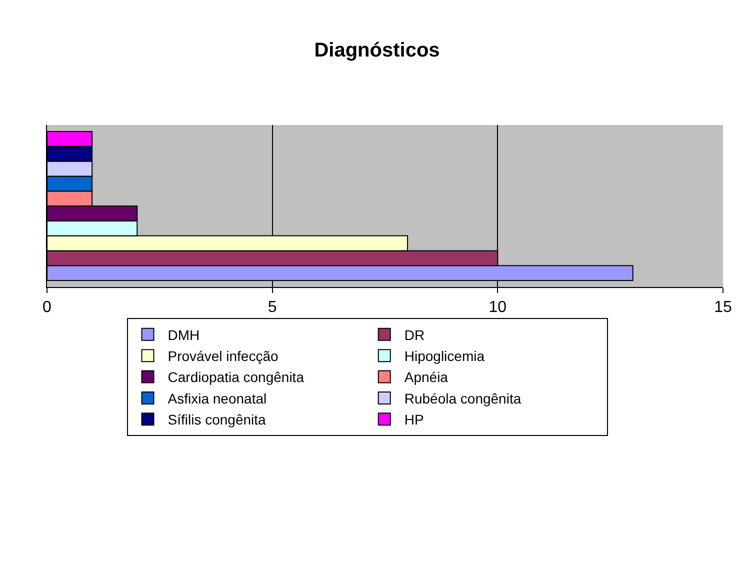 The height and width of the screenshot is (585, 754). What do you see at coordinates (236, 377) in the screenshot?
I see `legend-label: Cardiopatia congênita` at bounding box center [236, 377].